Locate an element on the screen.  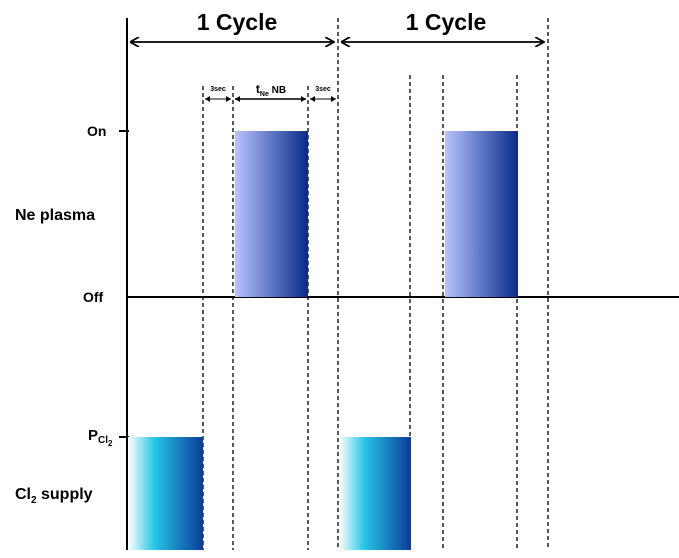
pcl2-main: P is located at coordinates (93, 435).